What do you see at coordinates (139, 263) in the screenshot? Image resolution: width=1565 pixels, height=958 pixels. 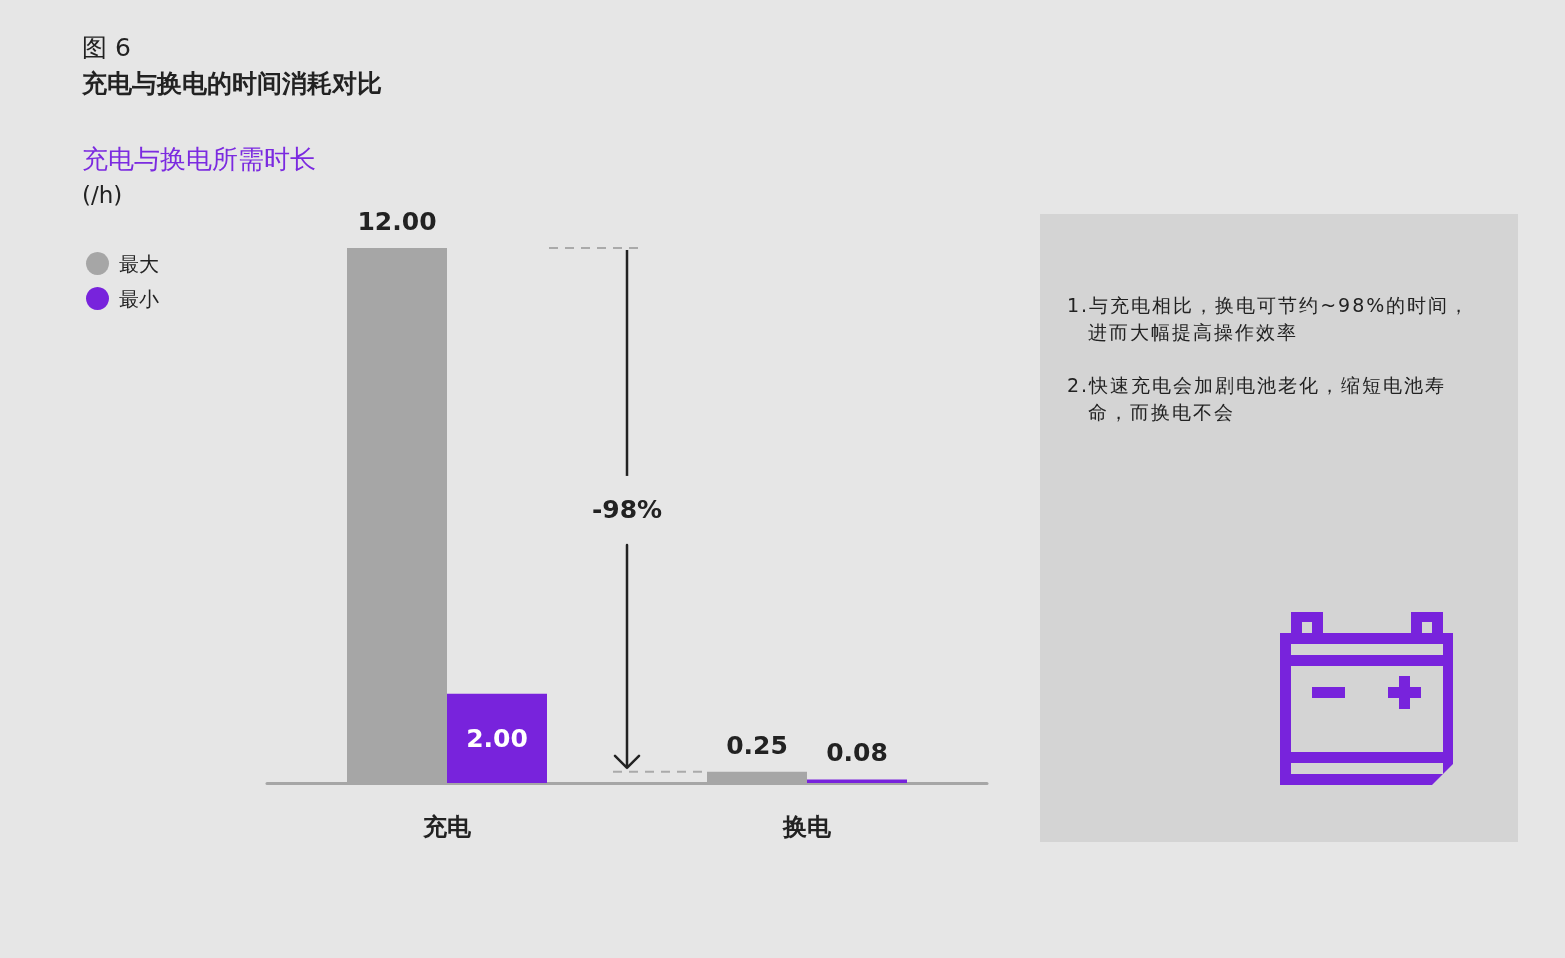 I see `legend-label: 最大` at bounding box center [139, 263].